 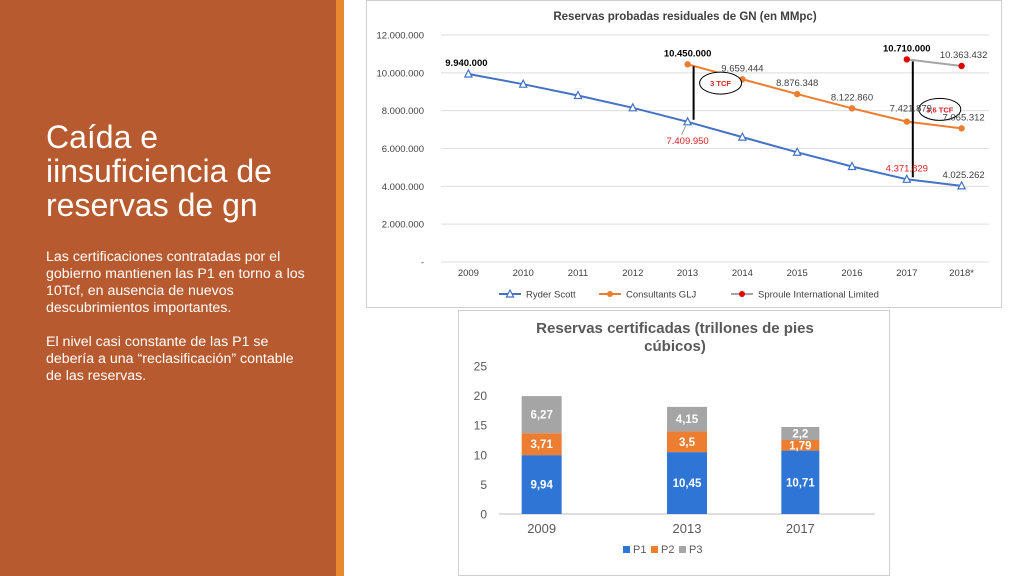 I want to click on bar-label: 10,45, so click(x=687, y=484).